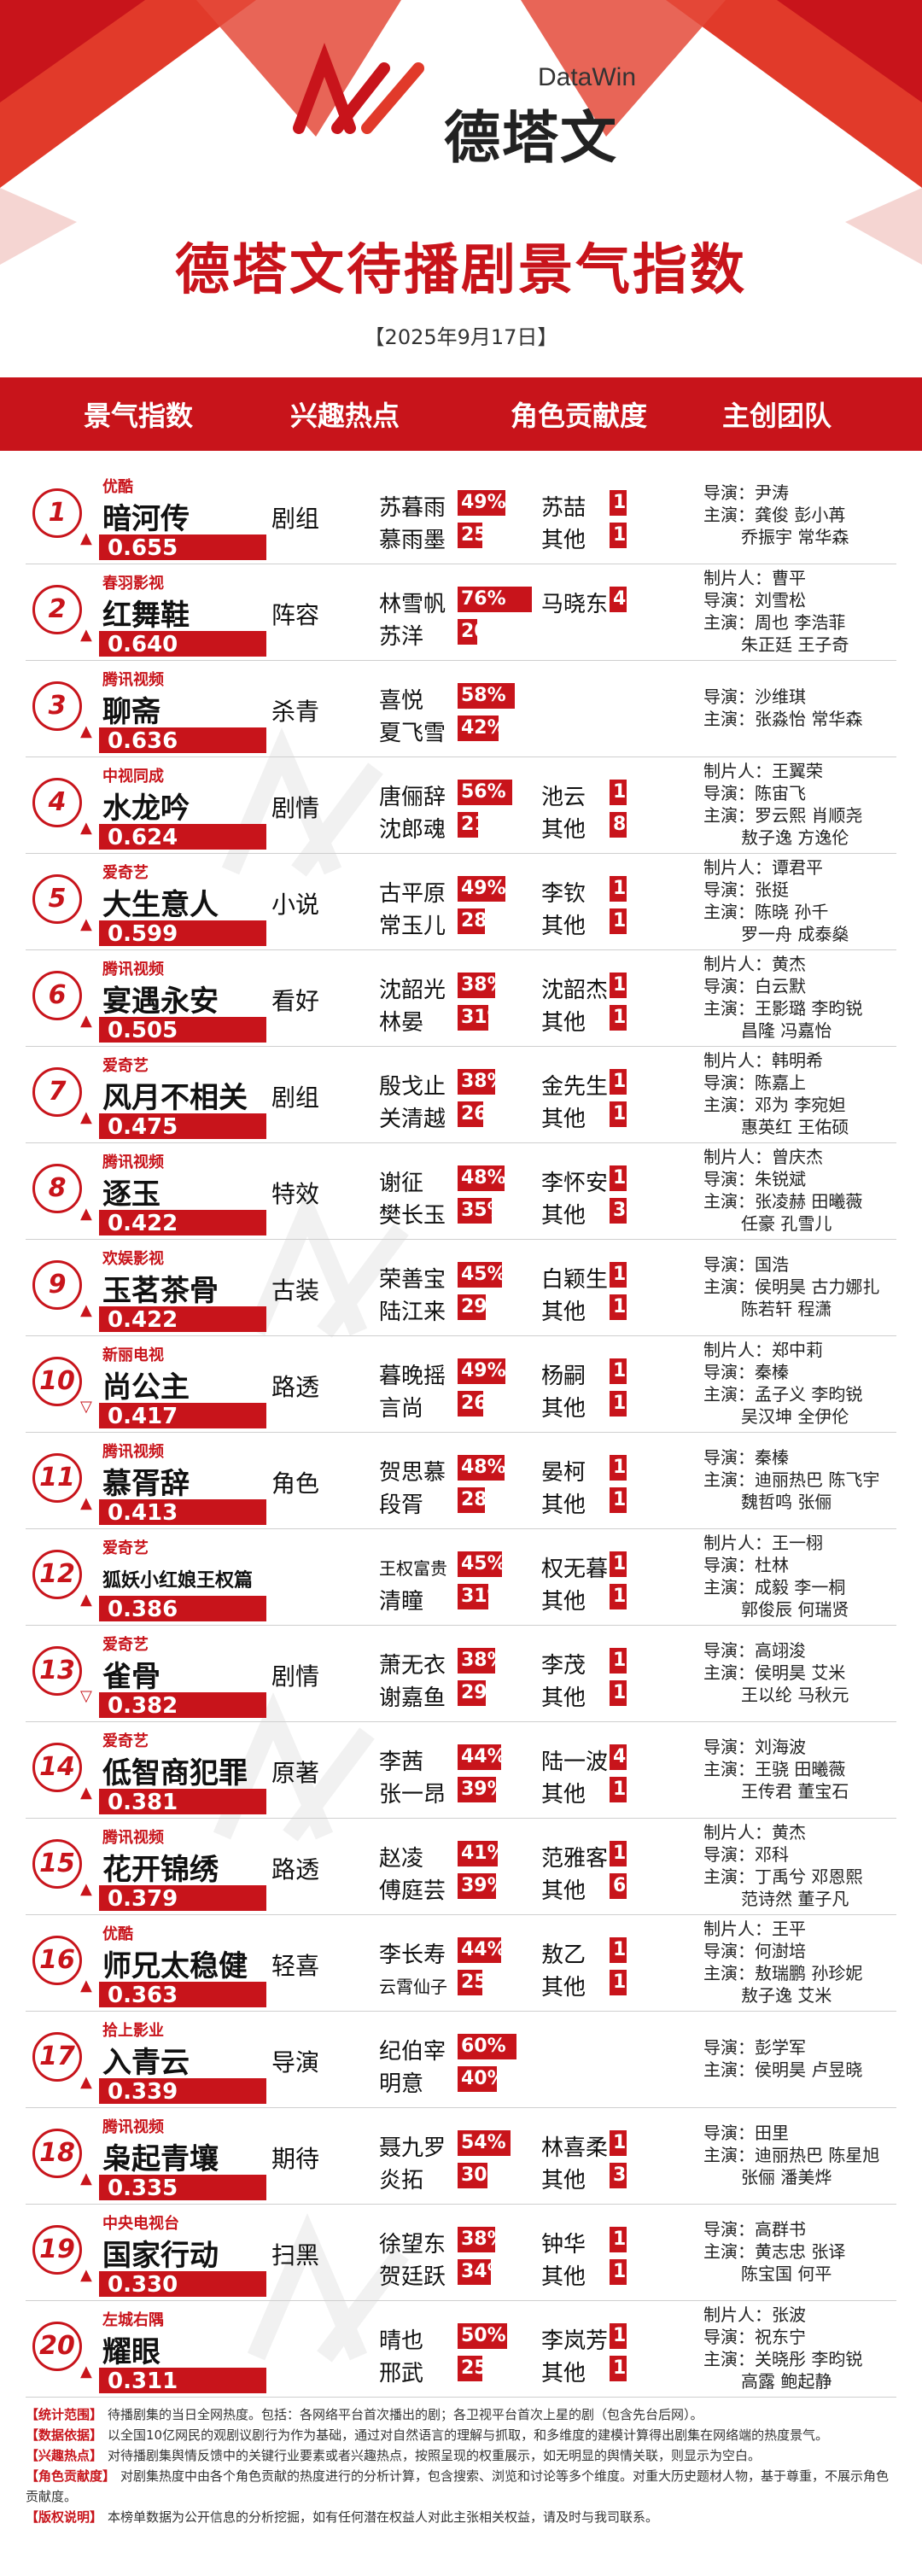 Image resolution: width=922 pixels, height=2576 pixels. What do you see at coordinates (755, 2047) in the screenshot?
I see `team-line: 导演：彭学军` at bounding box center [755, 2047].